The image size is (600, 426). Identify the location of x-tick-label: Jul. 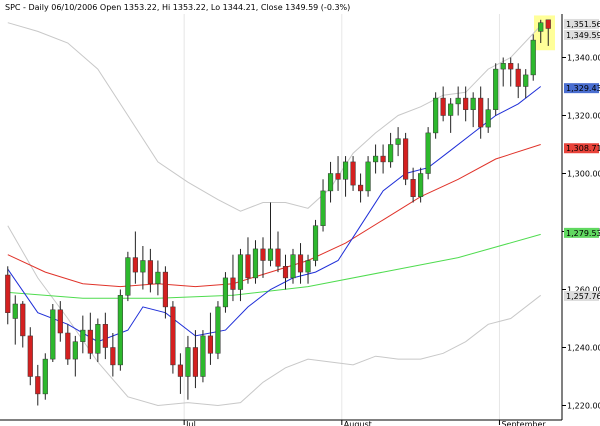
(190, 423).